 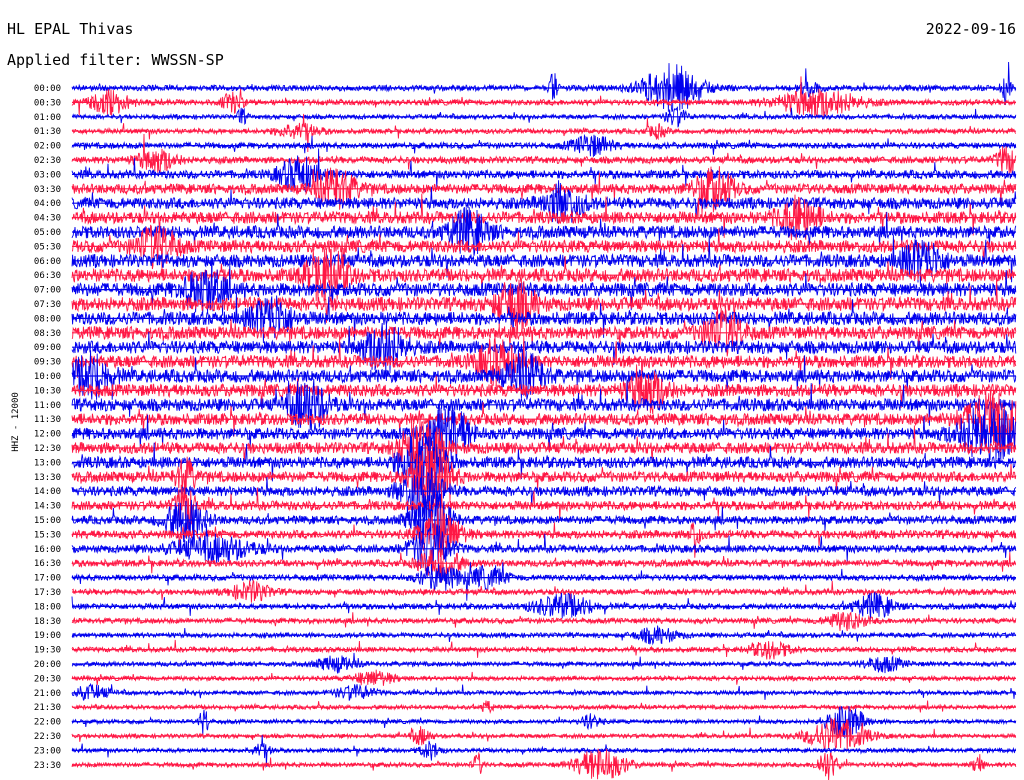 What do you see at coordinates (544, 663) in the screenshot?
I see `seismic-trace-2000` at bounding box center [544, 663].